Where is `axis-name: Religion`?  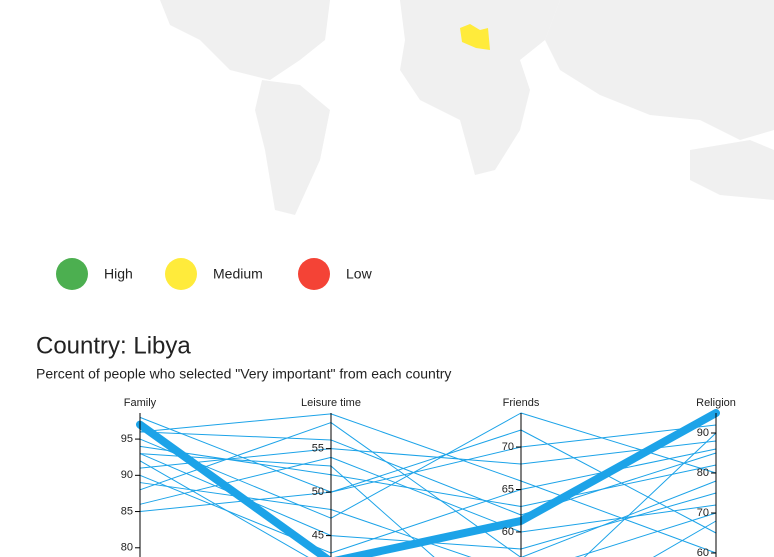
axis-name: Religion is located at coordinates (716, 403).